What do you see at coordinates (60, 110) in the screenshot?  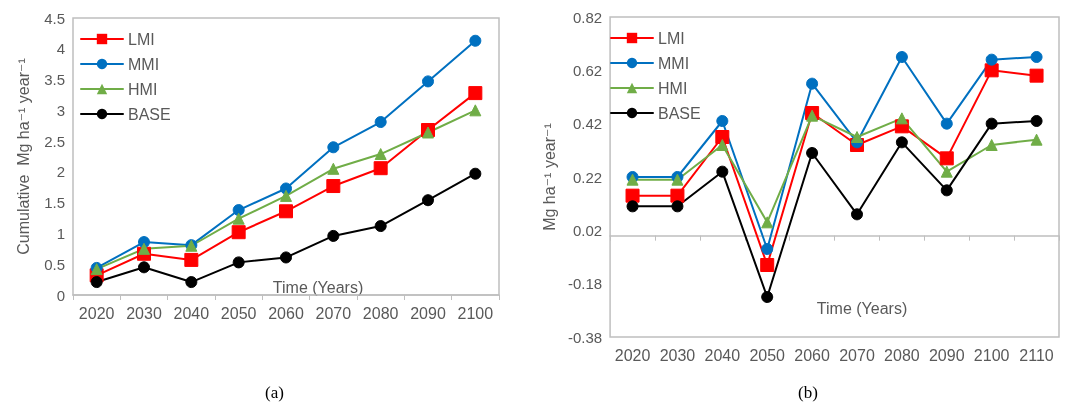 I see `y-tick-label: 3` at bounding box center [60, 110].